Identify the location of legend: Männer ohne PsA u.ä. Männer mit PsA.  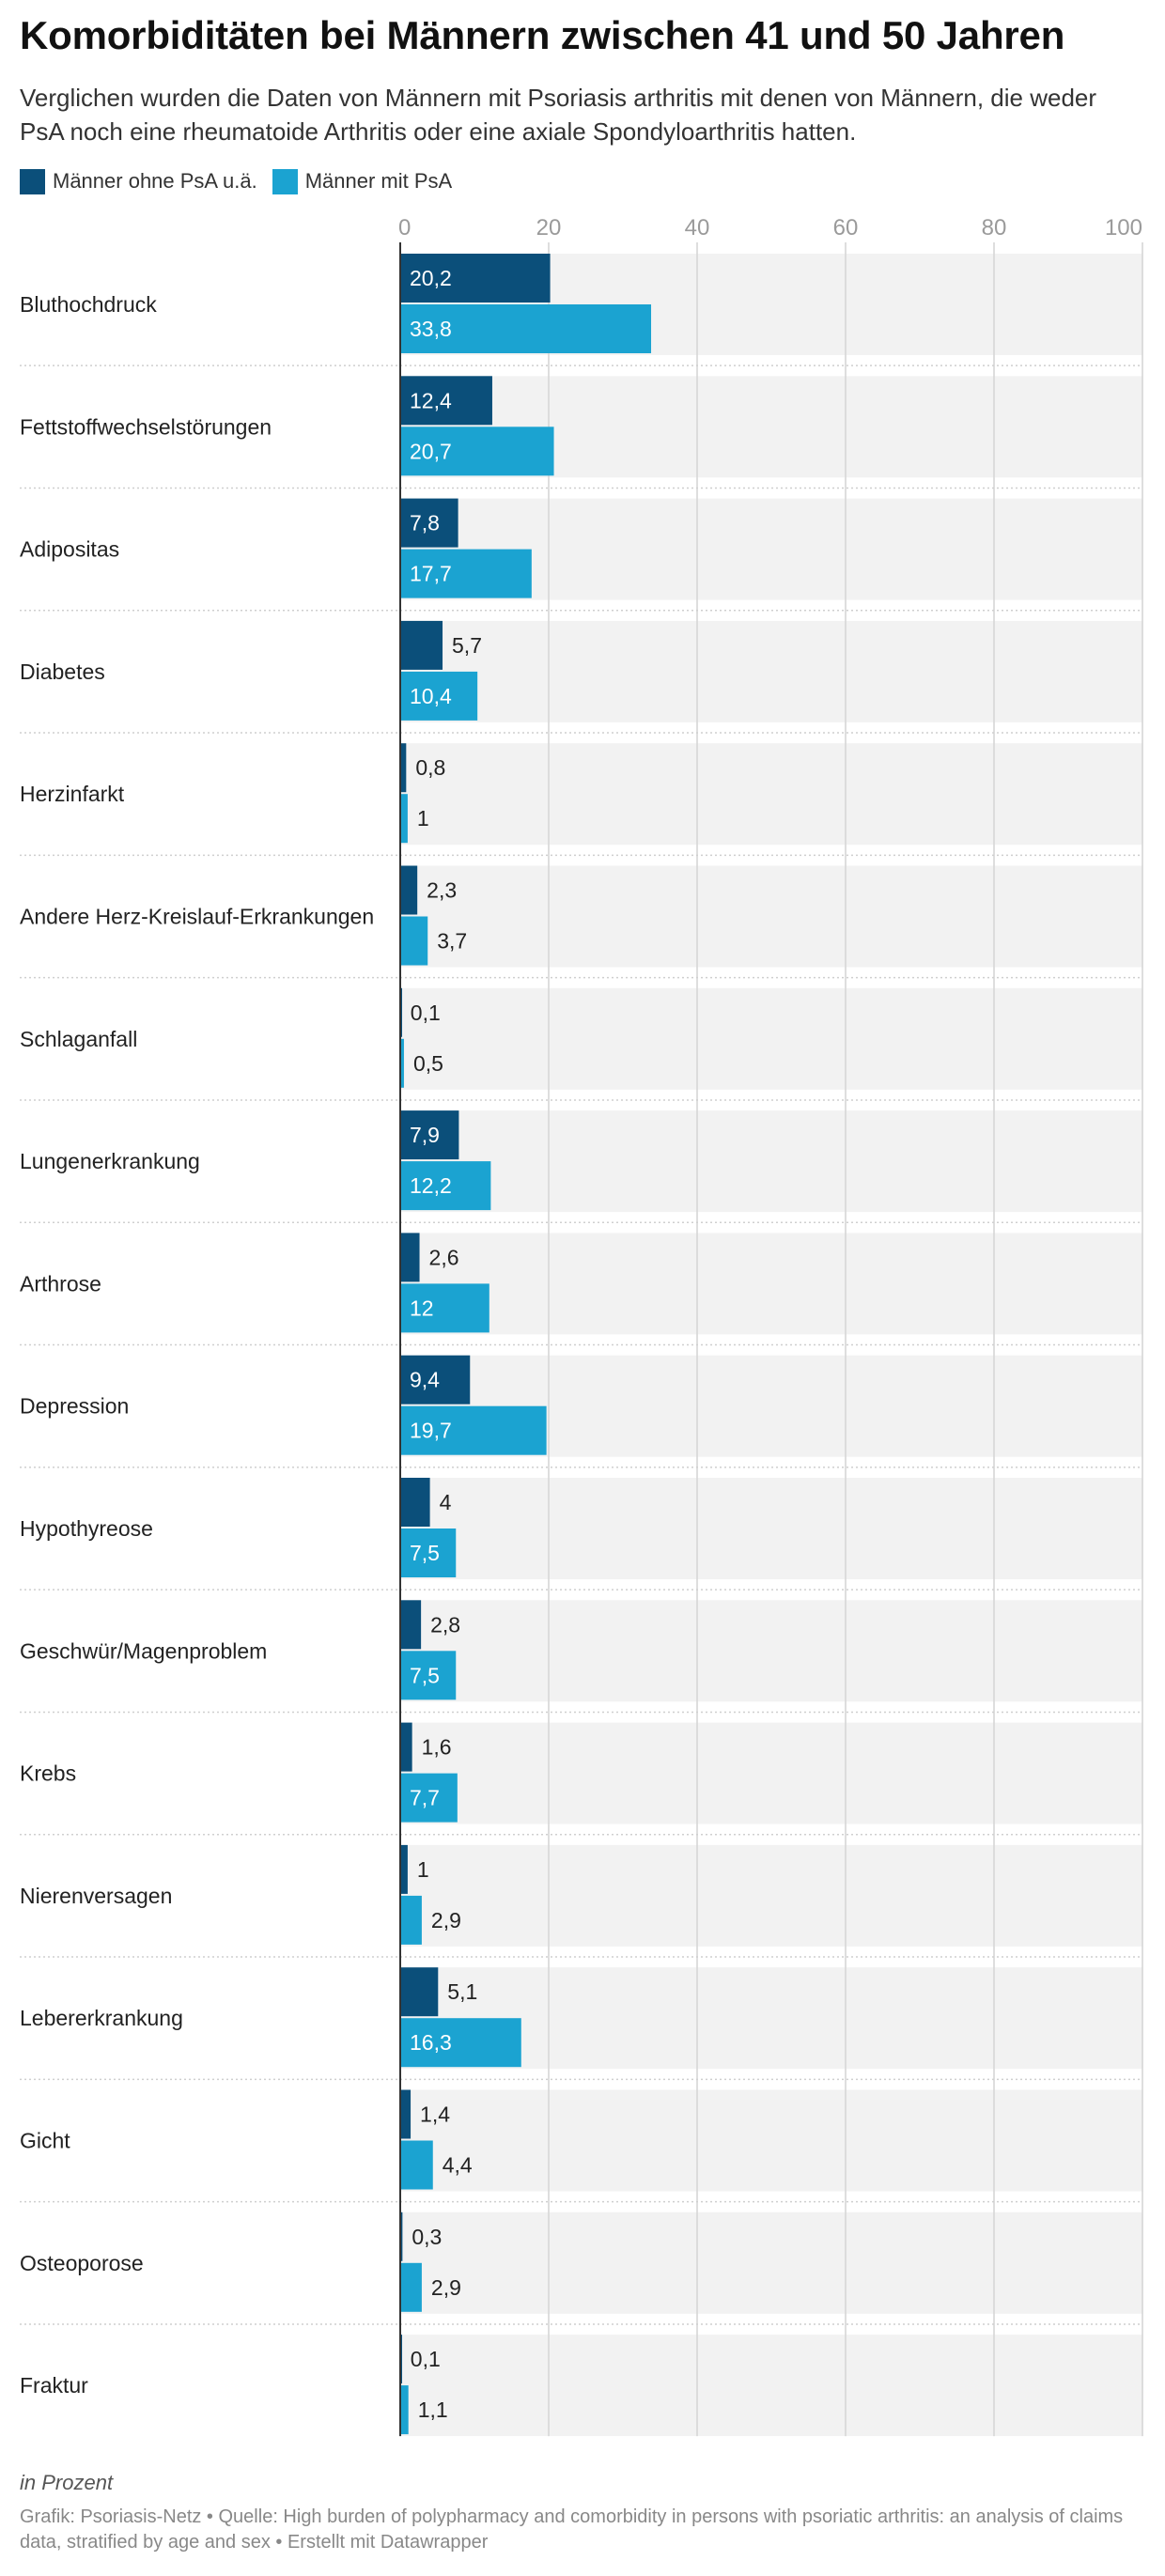
(243, 181).